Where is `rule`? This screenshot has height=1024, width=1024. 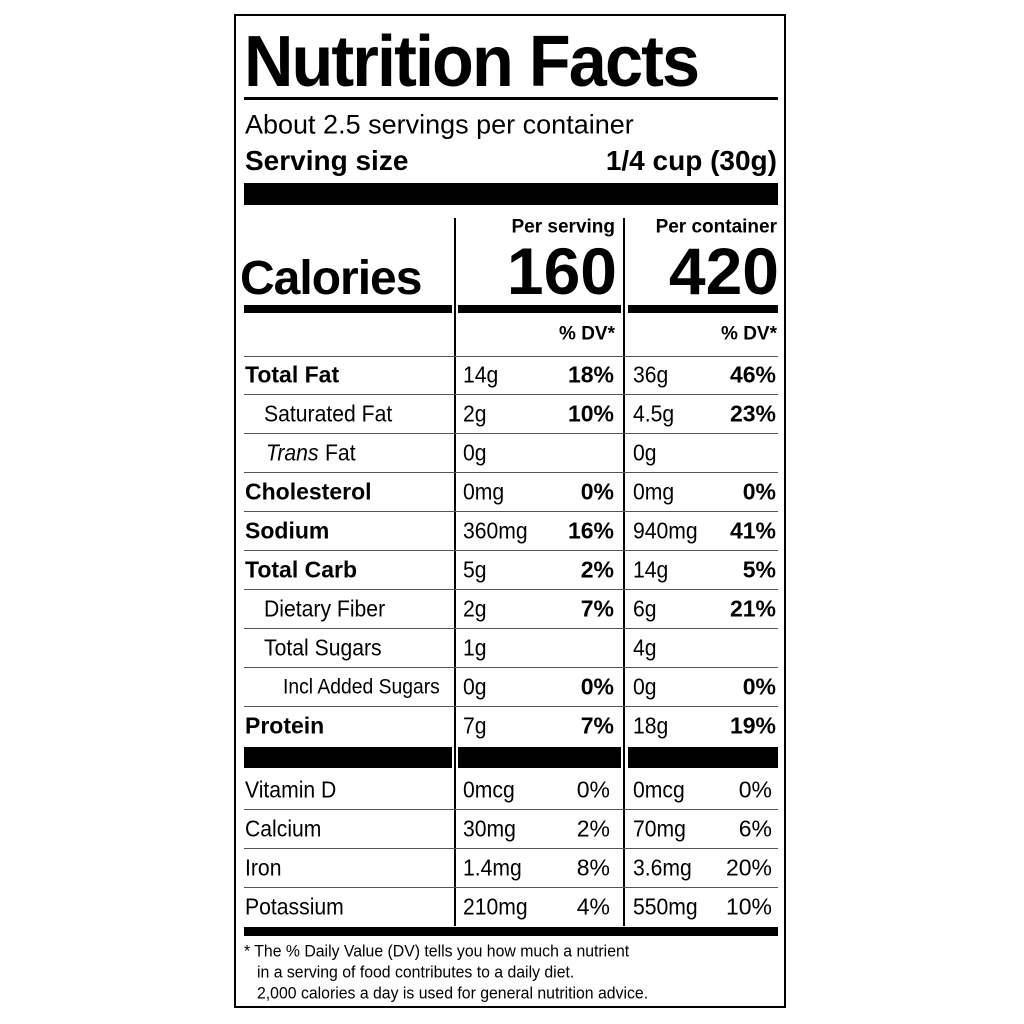
rule is located at coordinates (511, 98).